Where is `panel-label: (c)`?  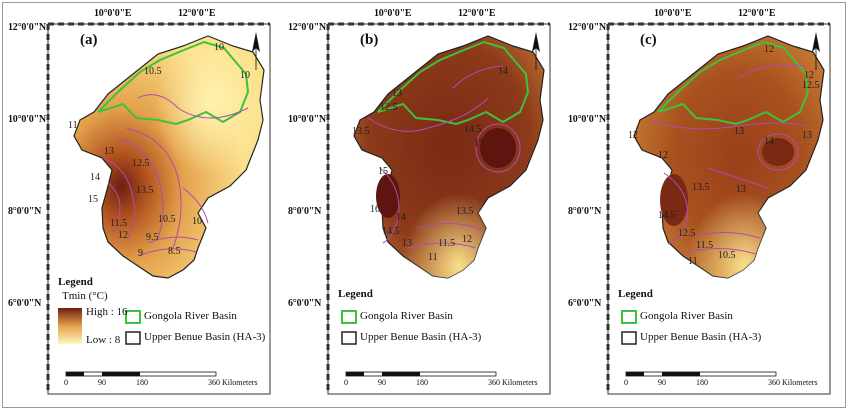
panel-label: (c) is located at coordinates (648, 40).